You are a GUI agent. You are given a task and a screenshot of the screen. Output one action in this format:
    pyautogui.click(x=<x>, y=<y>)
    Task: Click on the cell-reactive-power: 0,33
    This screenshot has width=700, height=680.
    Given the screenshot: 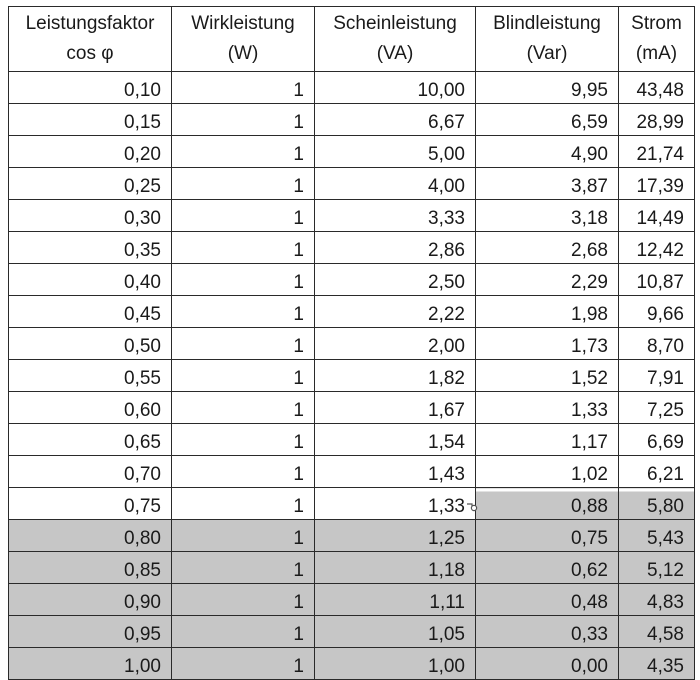 What is the action you would take?
    pyautogui.click(x=547, y=631)
    